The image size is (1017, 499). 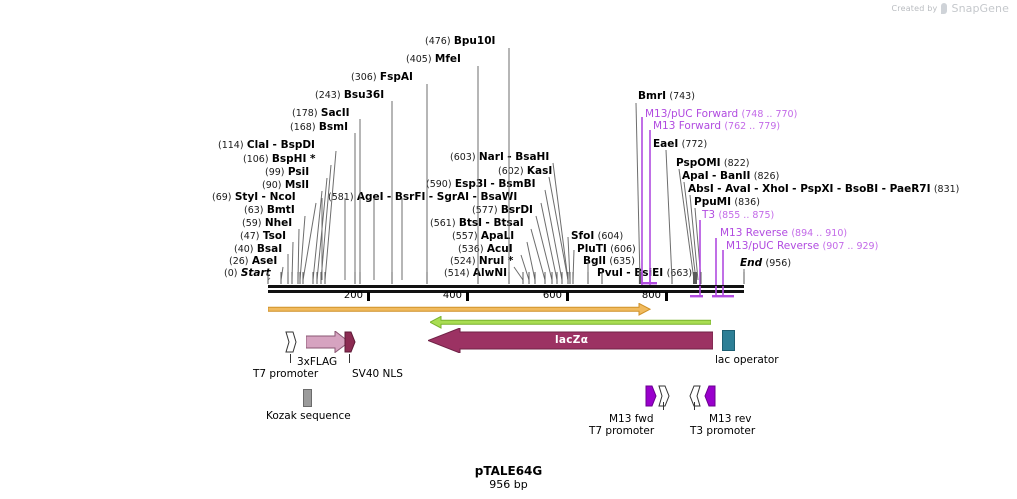 I want to click on t3-promoter-tick, so click(x=694, y=406).